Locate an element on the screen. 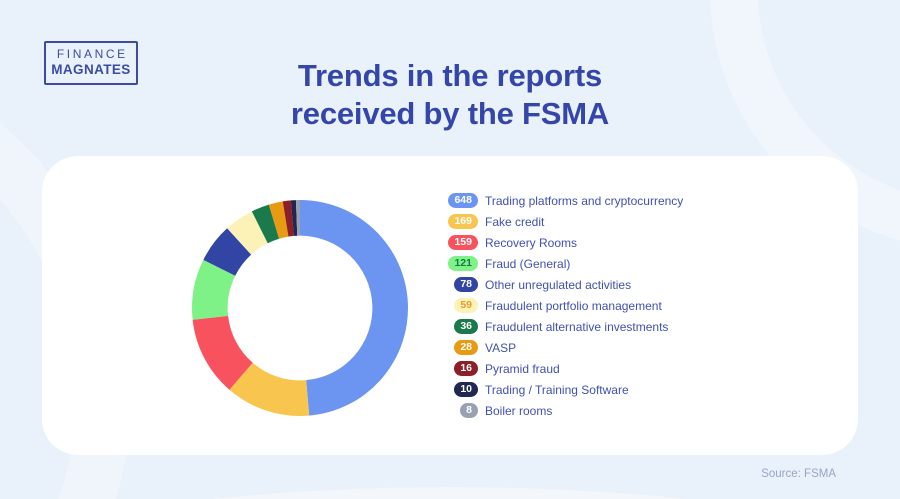  legend-value-badge-wrap: 8 is located at coordinates (461, 410).